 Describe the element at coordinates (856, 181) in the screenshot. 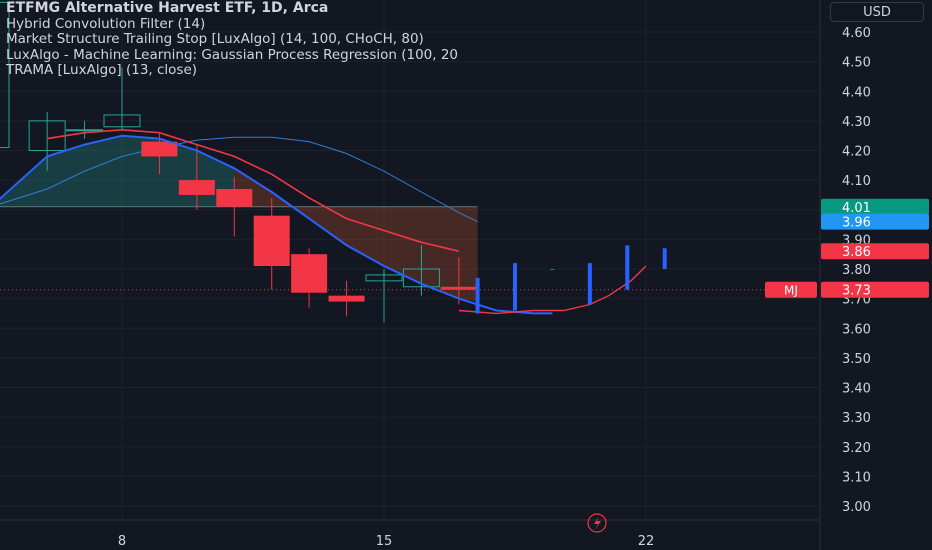

I see `price-tick-label: 4.10` at that location.